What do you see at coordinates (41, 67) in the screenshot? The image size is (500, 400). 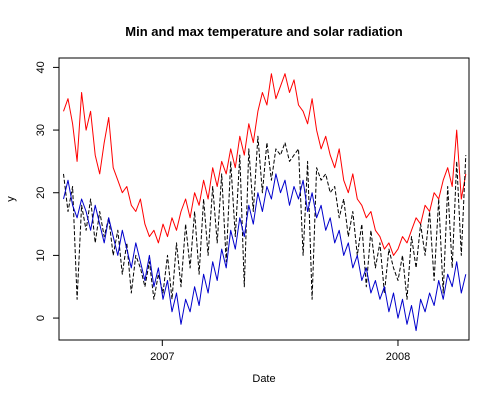 I see `y-tick-label: 40` at bounding box center [41, 67].